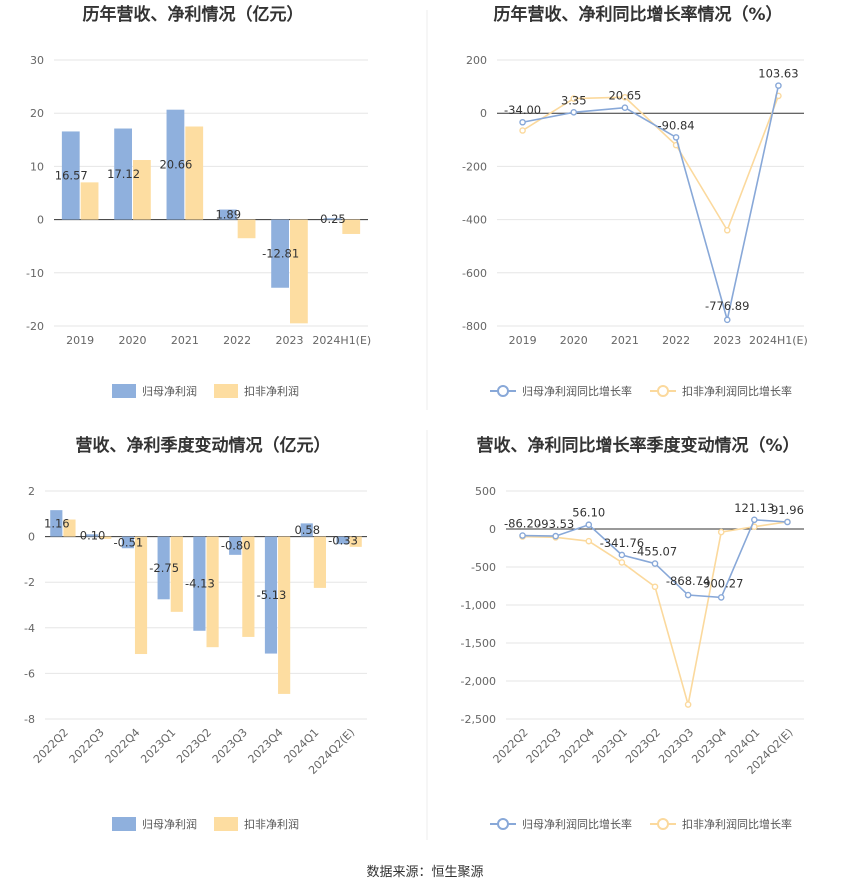 This screenshot has width=850, height=891. Describe the element at coordinates (522, 110) in the screenshot. I see `data-label-series1: -34.00` at that location.